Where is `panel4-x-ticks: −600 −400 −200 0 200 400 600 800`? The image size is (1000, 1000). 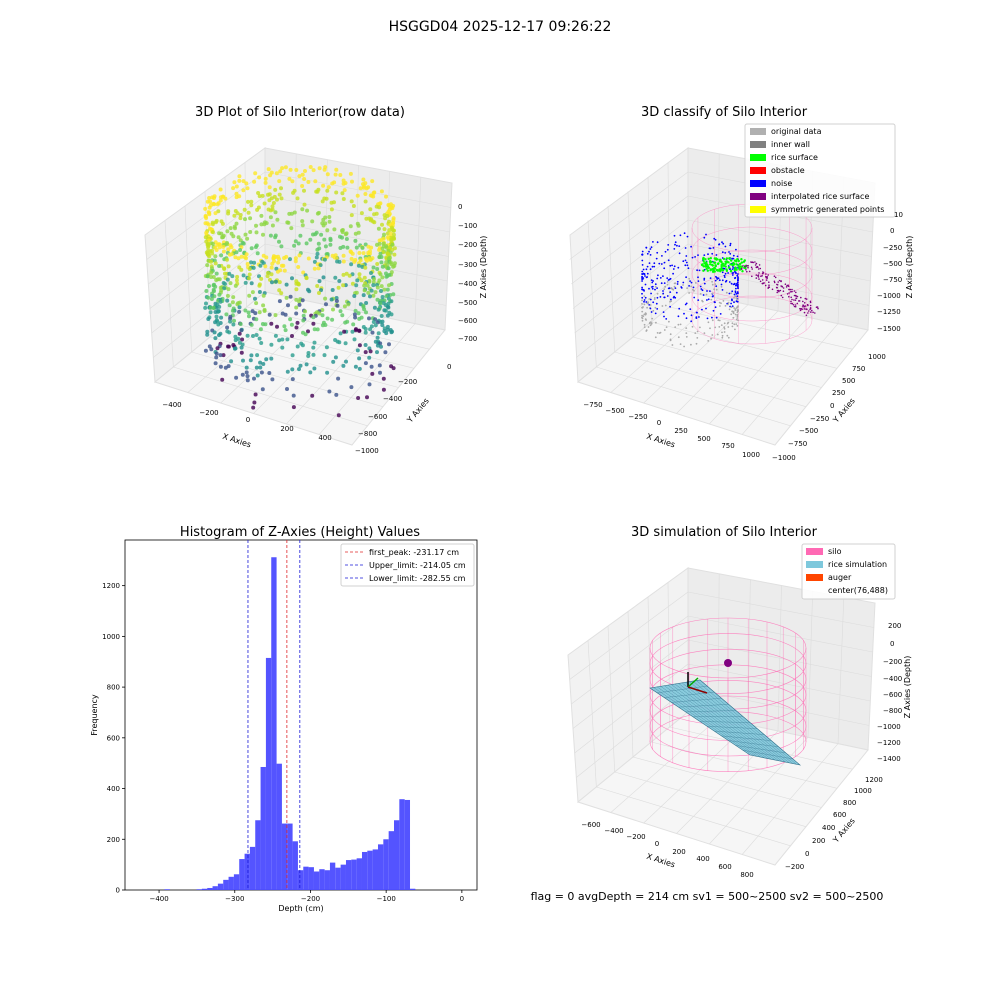
panel4-x-ticks: −600 −400 −200 0 200 400 600 800 is located at coordinates (667, 850).